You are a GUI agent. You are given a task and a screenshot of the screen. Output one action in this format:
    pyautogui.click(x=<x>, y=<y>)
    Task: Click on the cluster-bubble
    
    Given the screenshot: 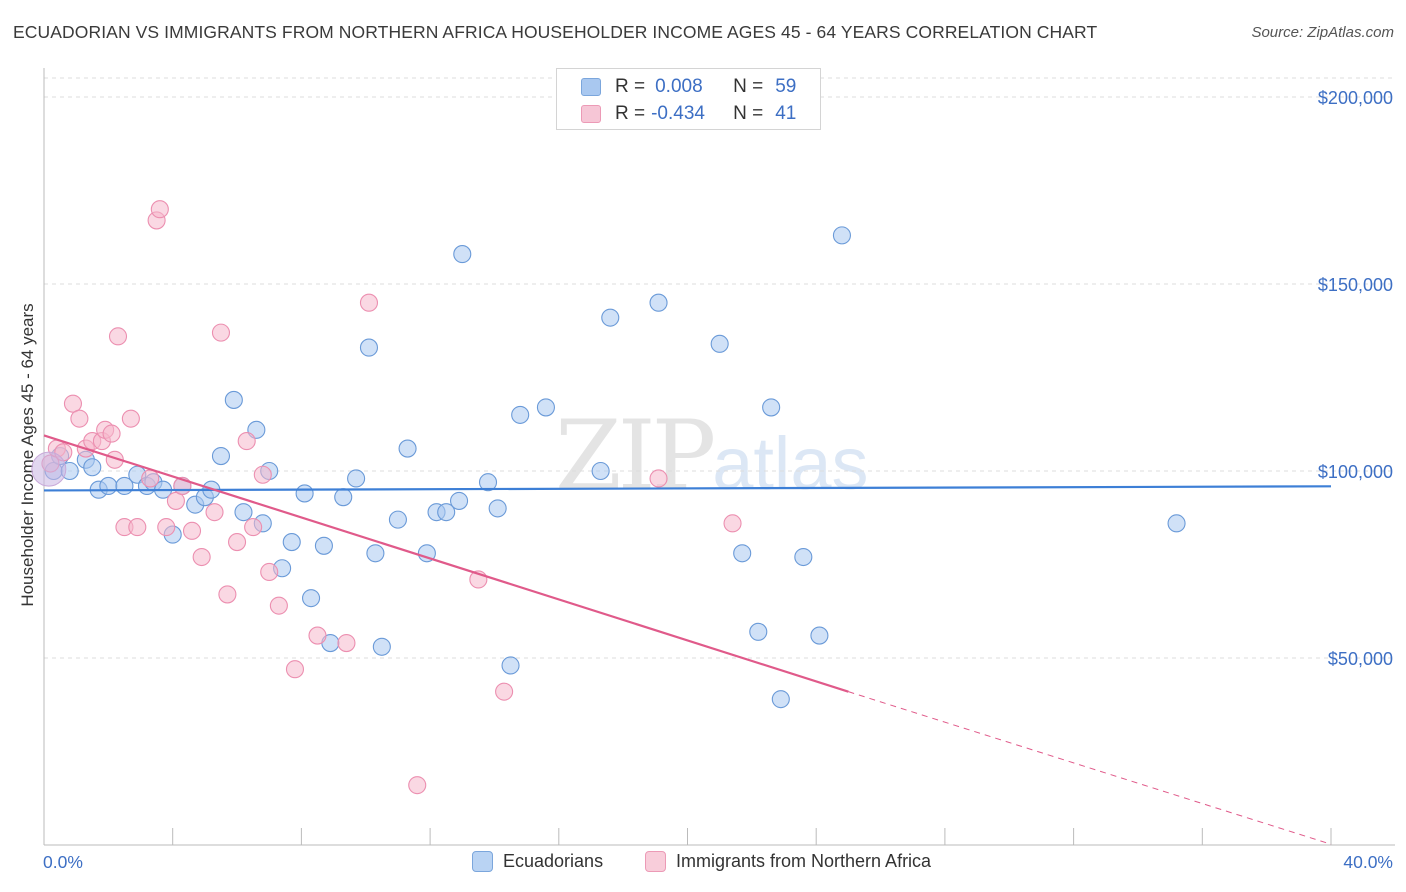 What is the action you would take?
    pyautogui.click(x=49, y=469)
    